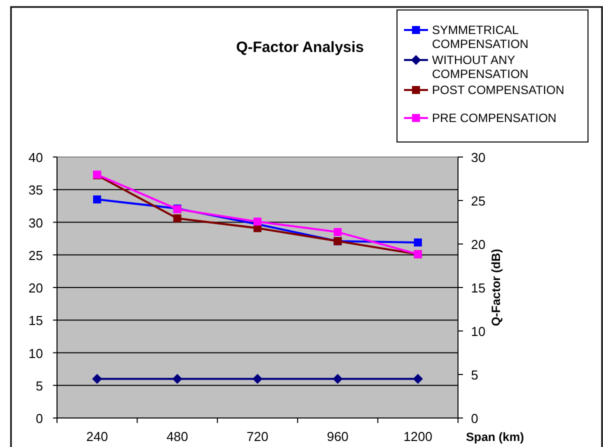 This screenshot has width=603, height=447. I want to click on y-tick-label: 15, so click(35, 320).